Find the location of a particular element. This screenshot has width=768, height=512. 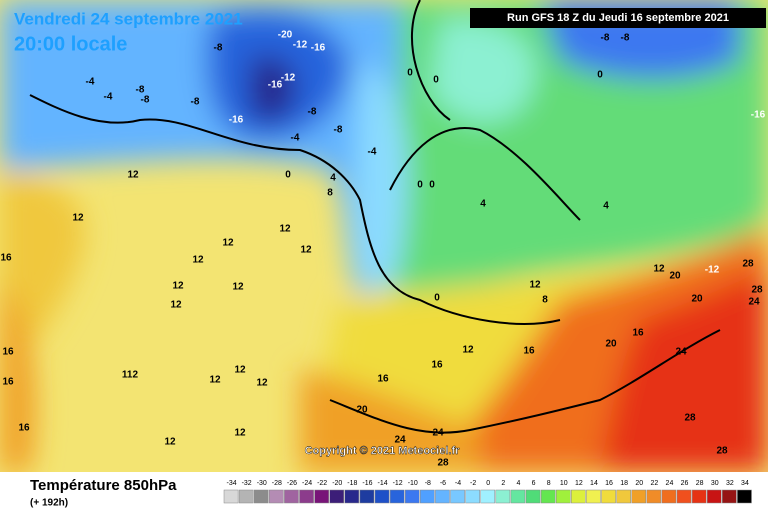

legend-tick-label: -32 is located at coordinates (247, 483).